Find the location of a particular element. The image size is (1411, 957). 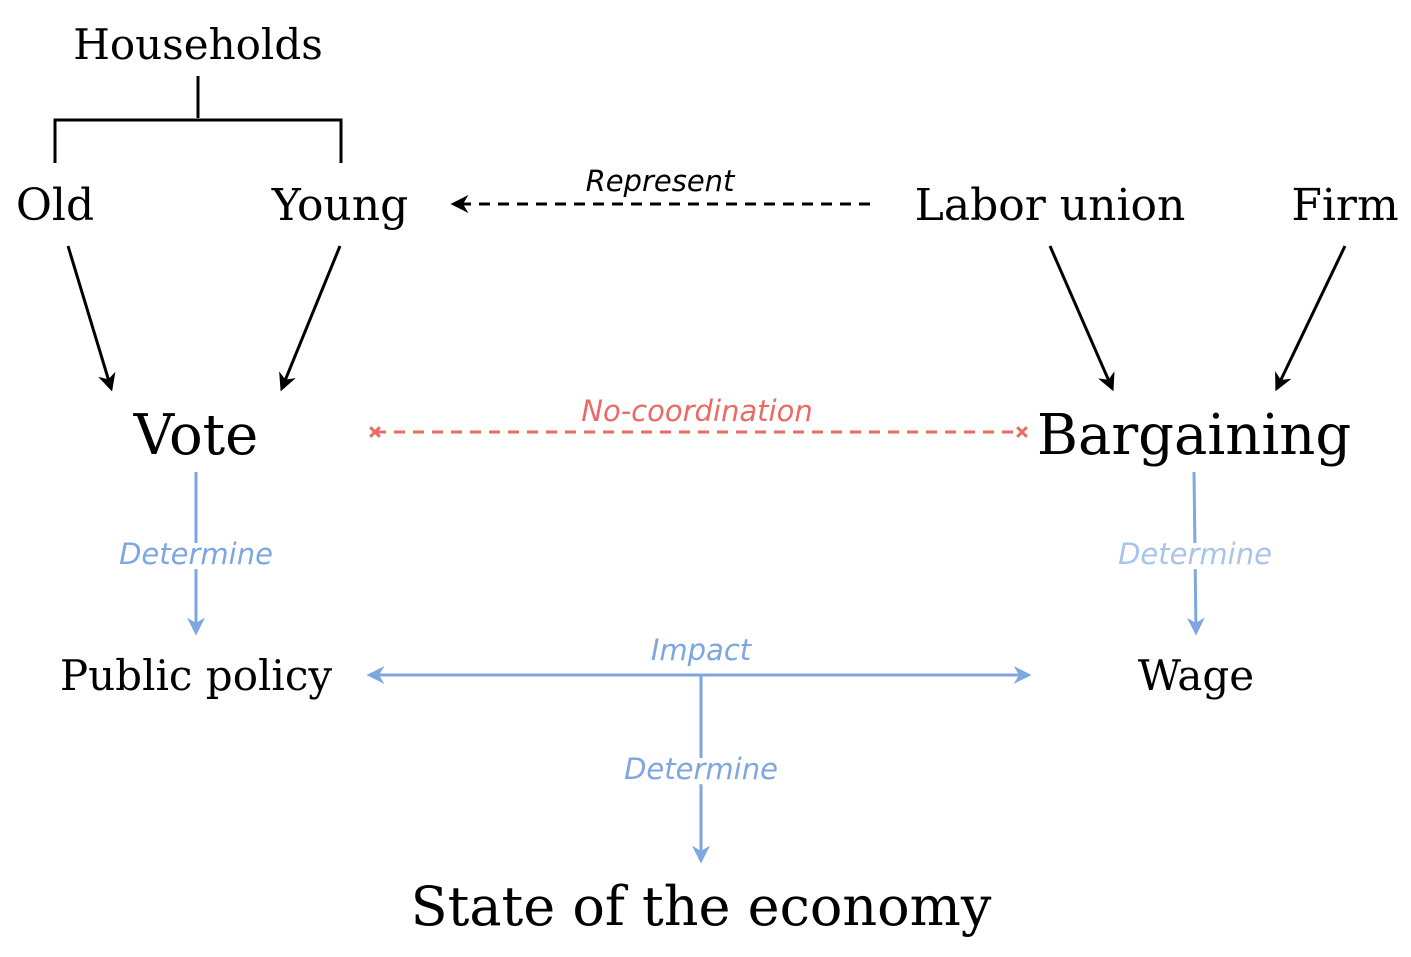

bargaining-to-wage-arrow is located at coordinates (1195, 553).